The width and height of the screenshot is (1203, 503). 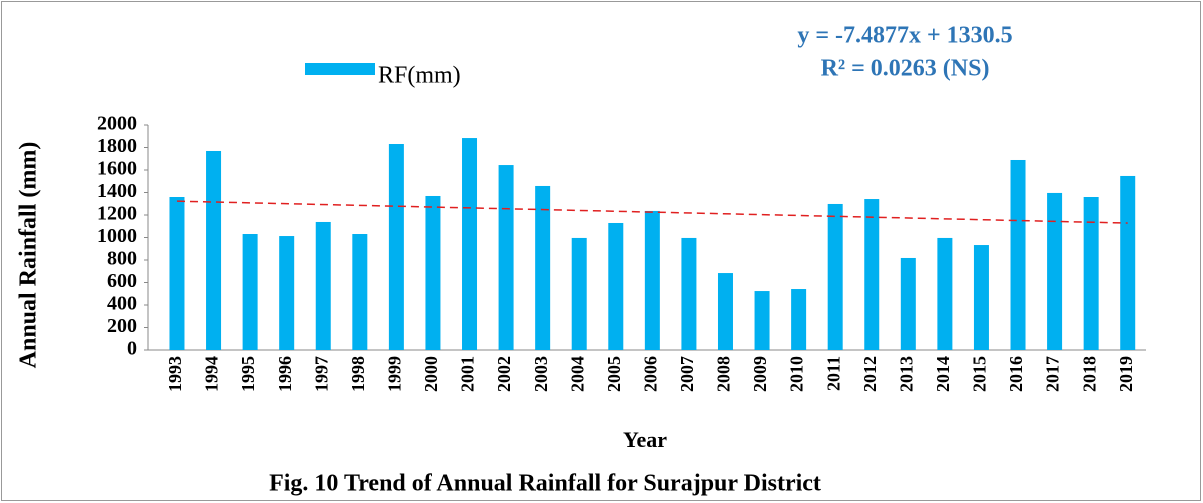 I want to click on y-tick-label: 400, so click(x=122, y=304).